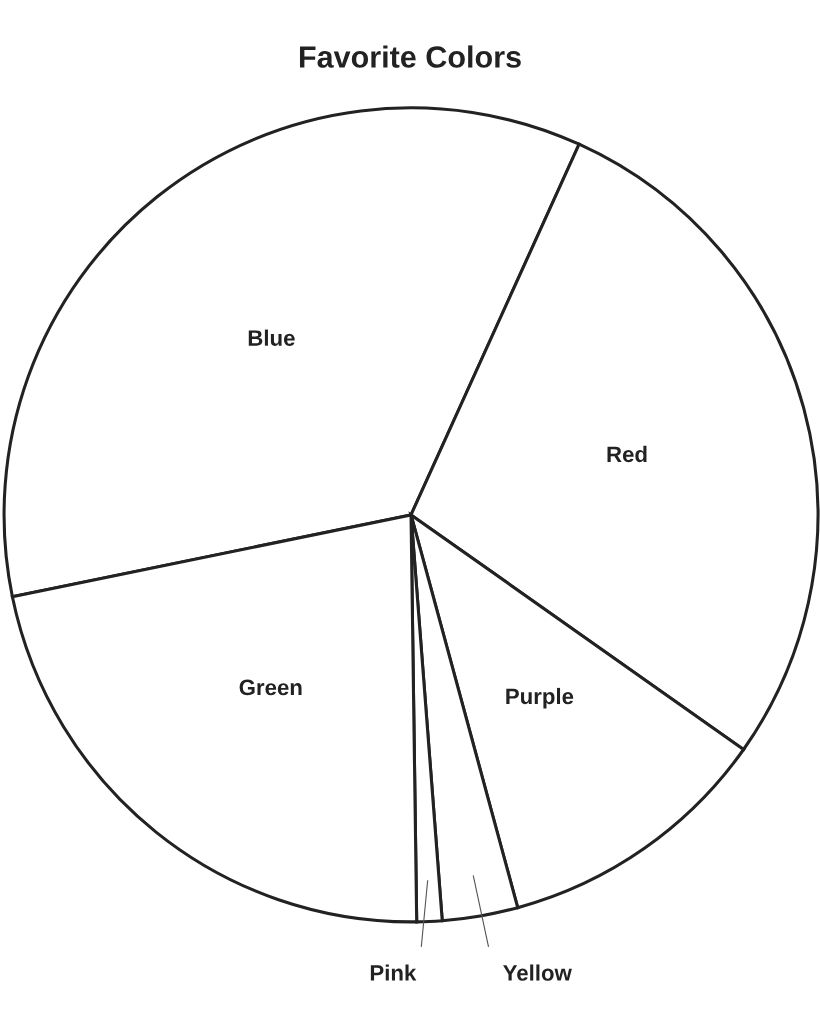 The width and height of the screenshot is (820, 1009). What do you see at coordinates (627, 454) in the screenshot?
I see `slice-label: Red` at bounding box center [627, 454].